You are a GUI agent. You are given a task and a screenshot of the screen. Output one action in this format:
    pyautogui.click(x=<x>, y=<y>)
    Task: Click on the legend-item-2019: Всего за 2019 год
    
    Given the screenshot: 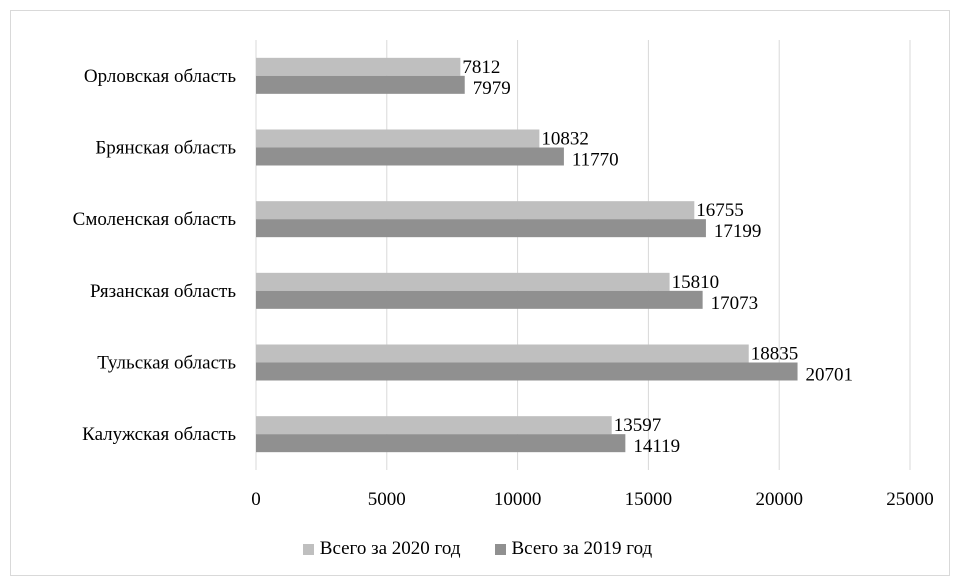 What is the action you would take?
    pyautogui.click(x=573, y=549)
    